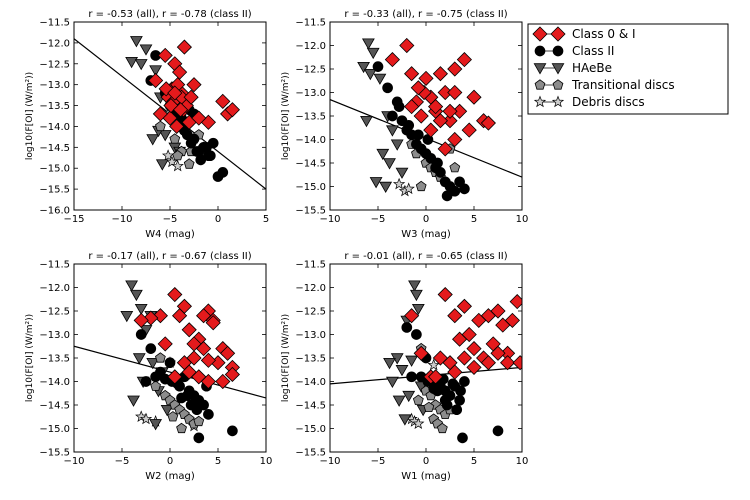 Image resolution: width=750 pixels, height=500 pixels. I want to click on legend-label: HAeBe, so click(592, 68).